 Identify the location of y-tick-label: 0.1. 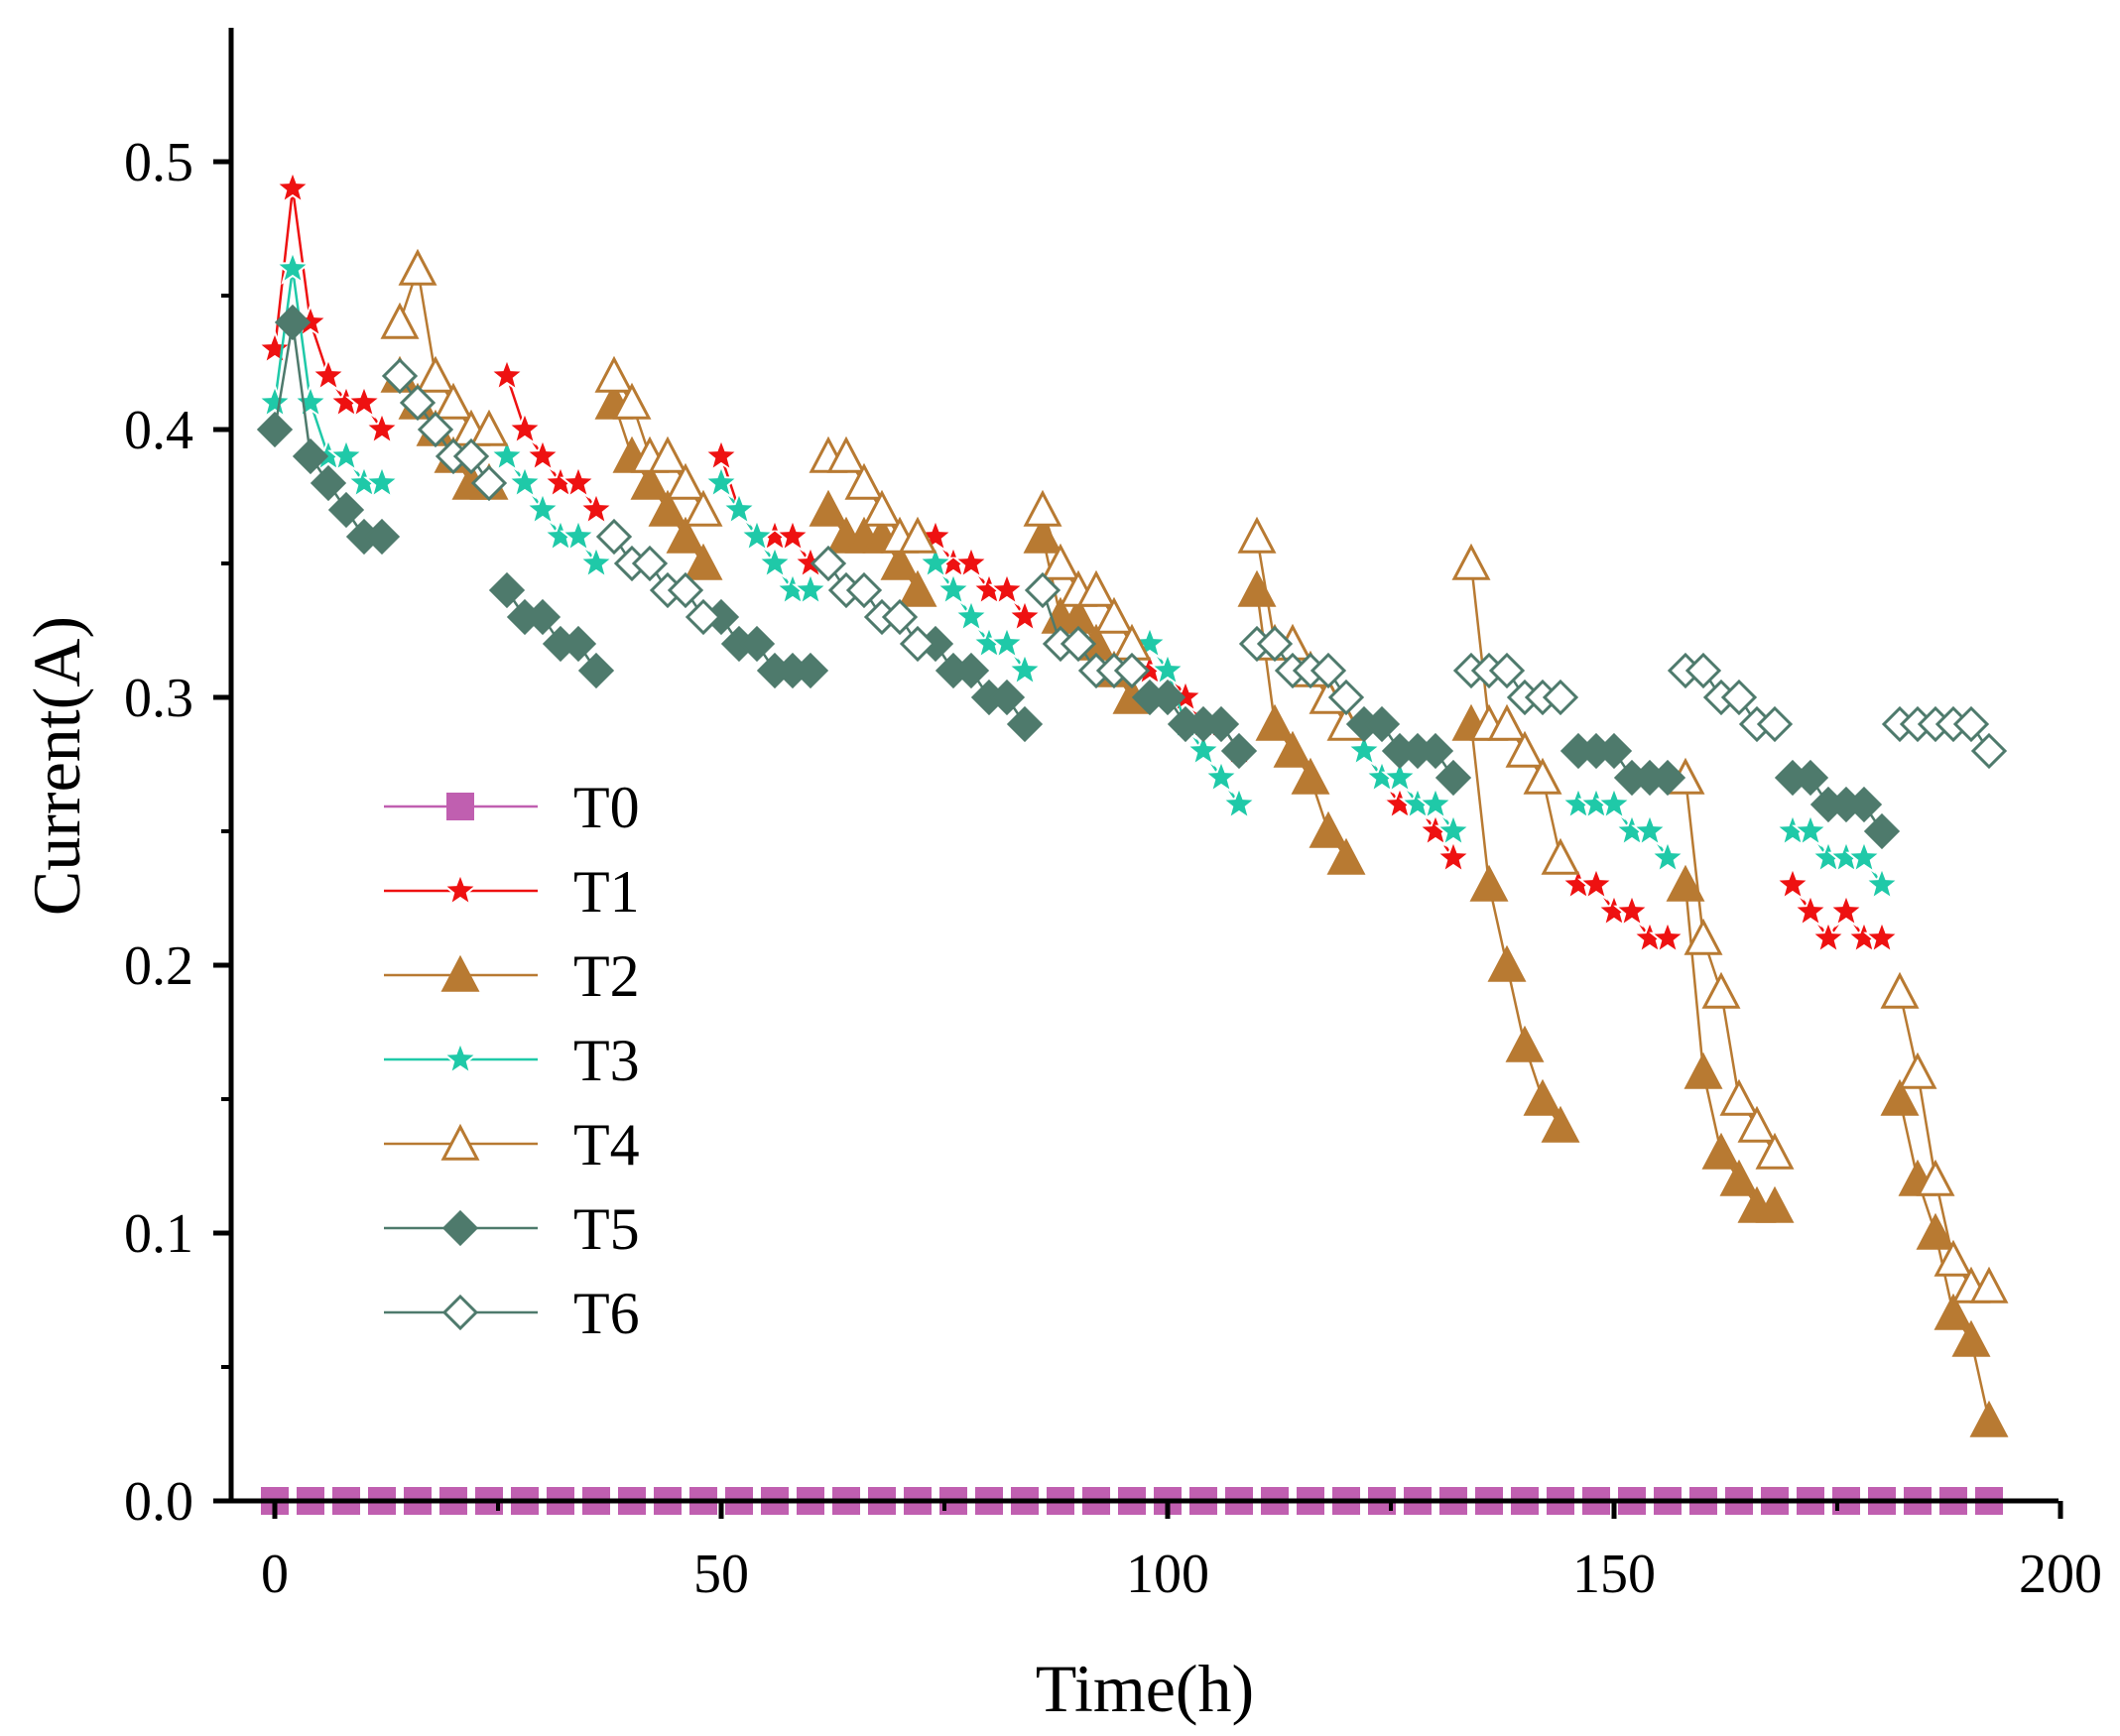
(158, 1234).